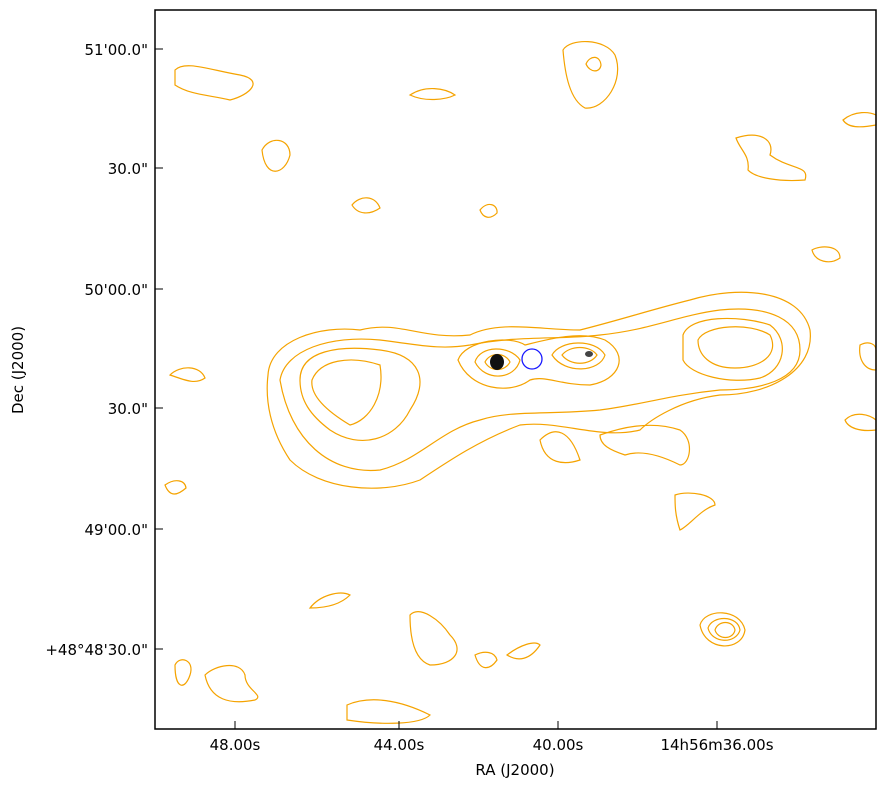  I want to click on x-axis-label: RA (J2000), so click(514, 770).